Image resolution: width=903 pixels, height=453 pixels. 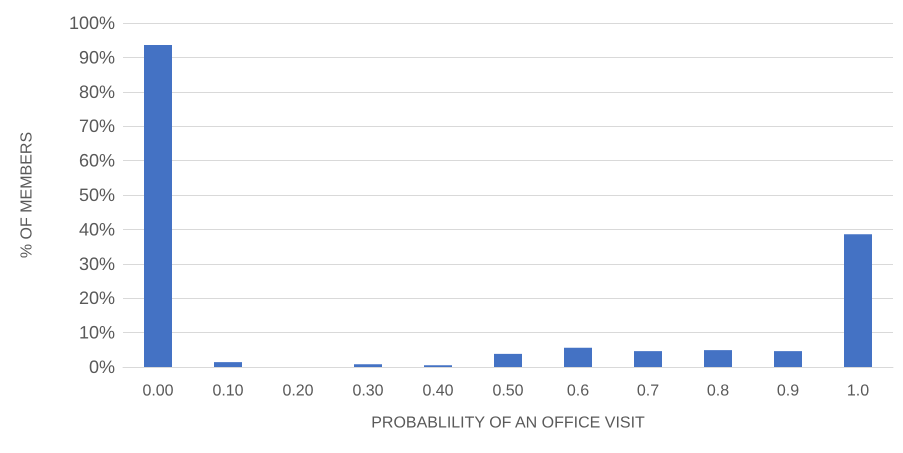 I want to click on x-axis-title: PROBABLILITY OF AN OFFICE VISIT, so click(x=508, y=423).